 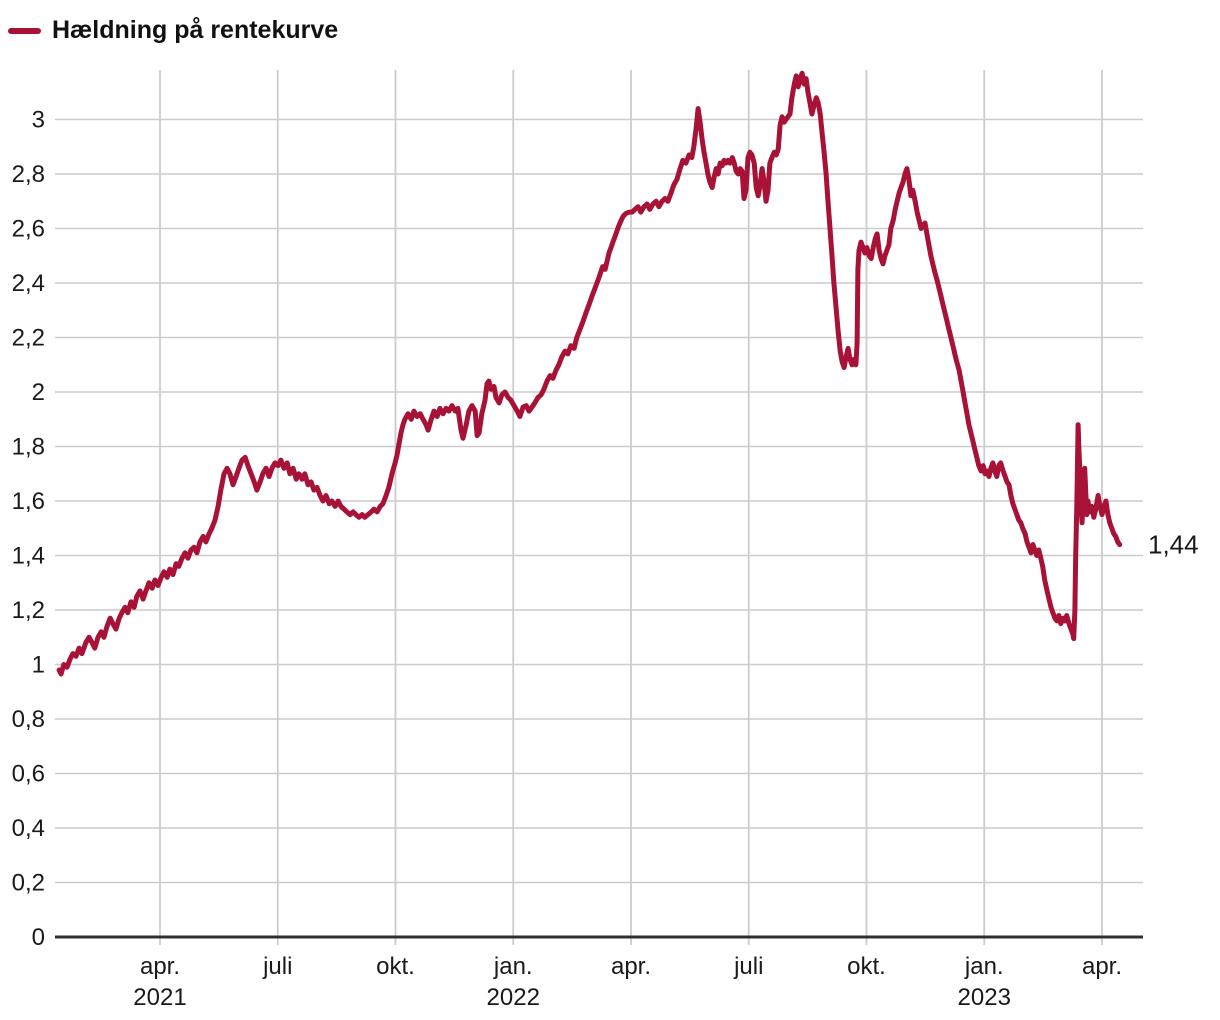 I want to click on y-tick-label: 1,6, so click(x=28, y=501).